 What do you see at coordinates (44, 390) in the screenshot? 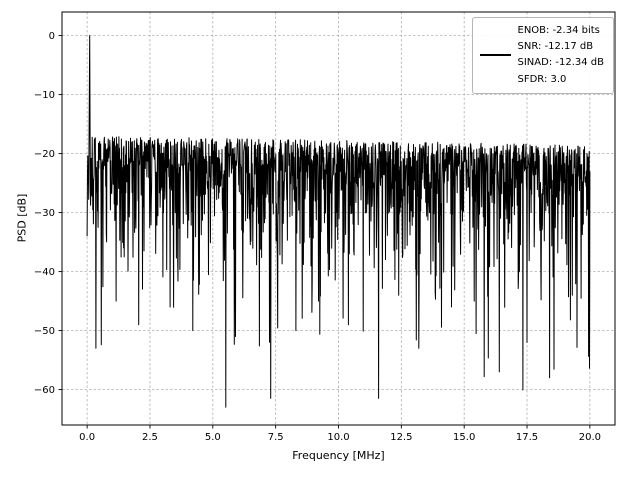
I see `y-tick-label: −60` at bounding box center [44, 390].